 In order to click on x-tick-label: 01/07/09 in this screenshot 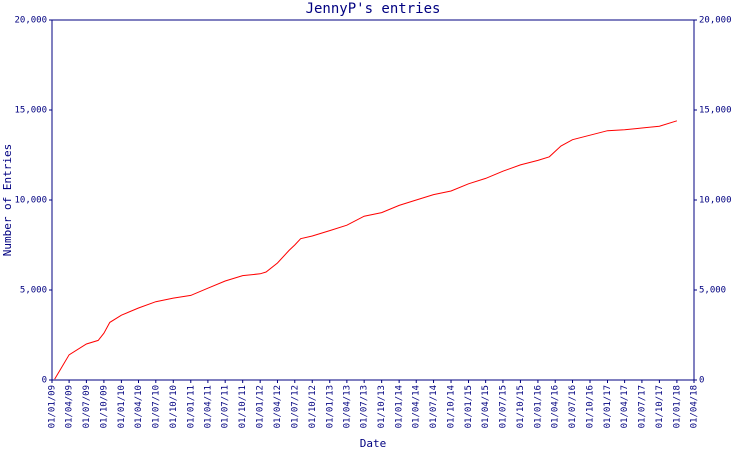, I will do `click(87, 406)`.